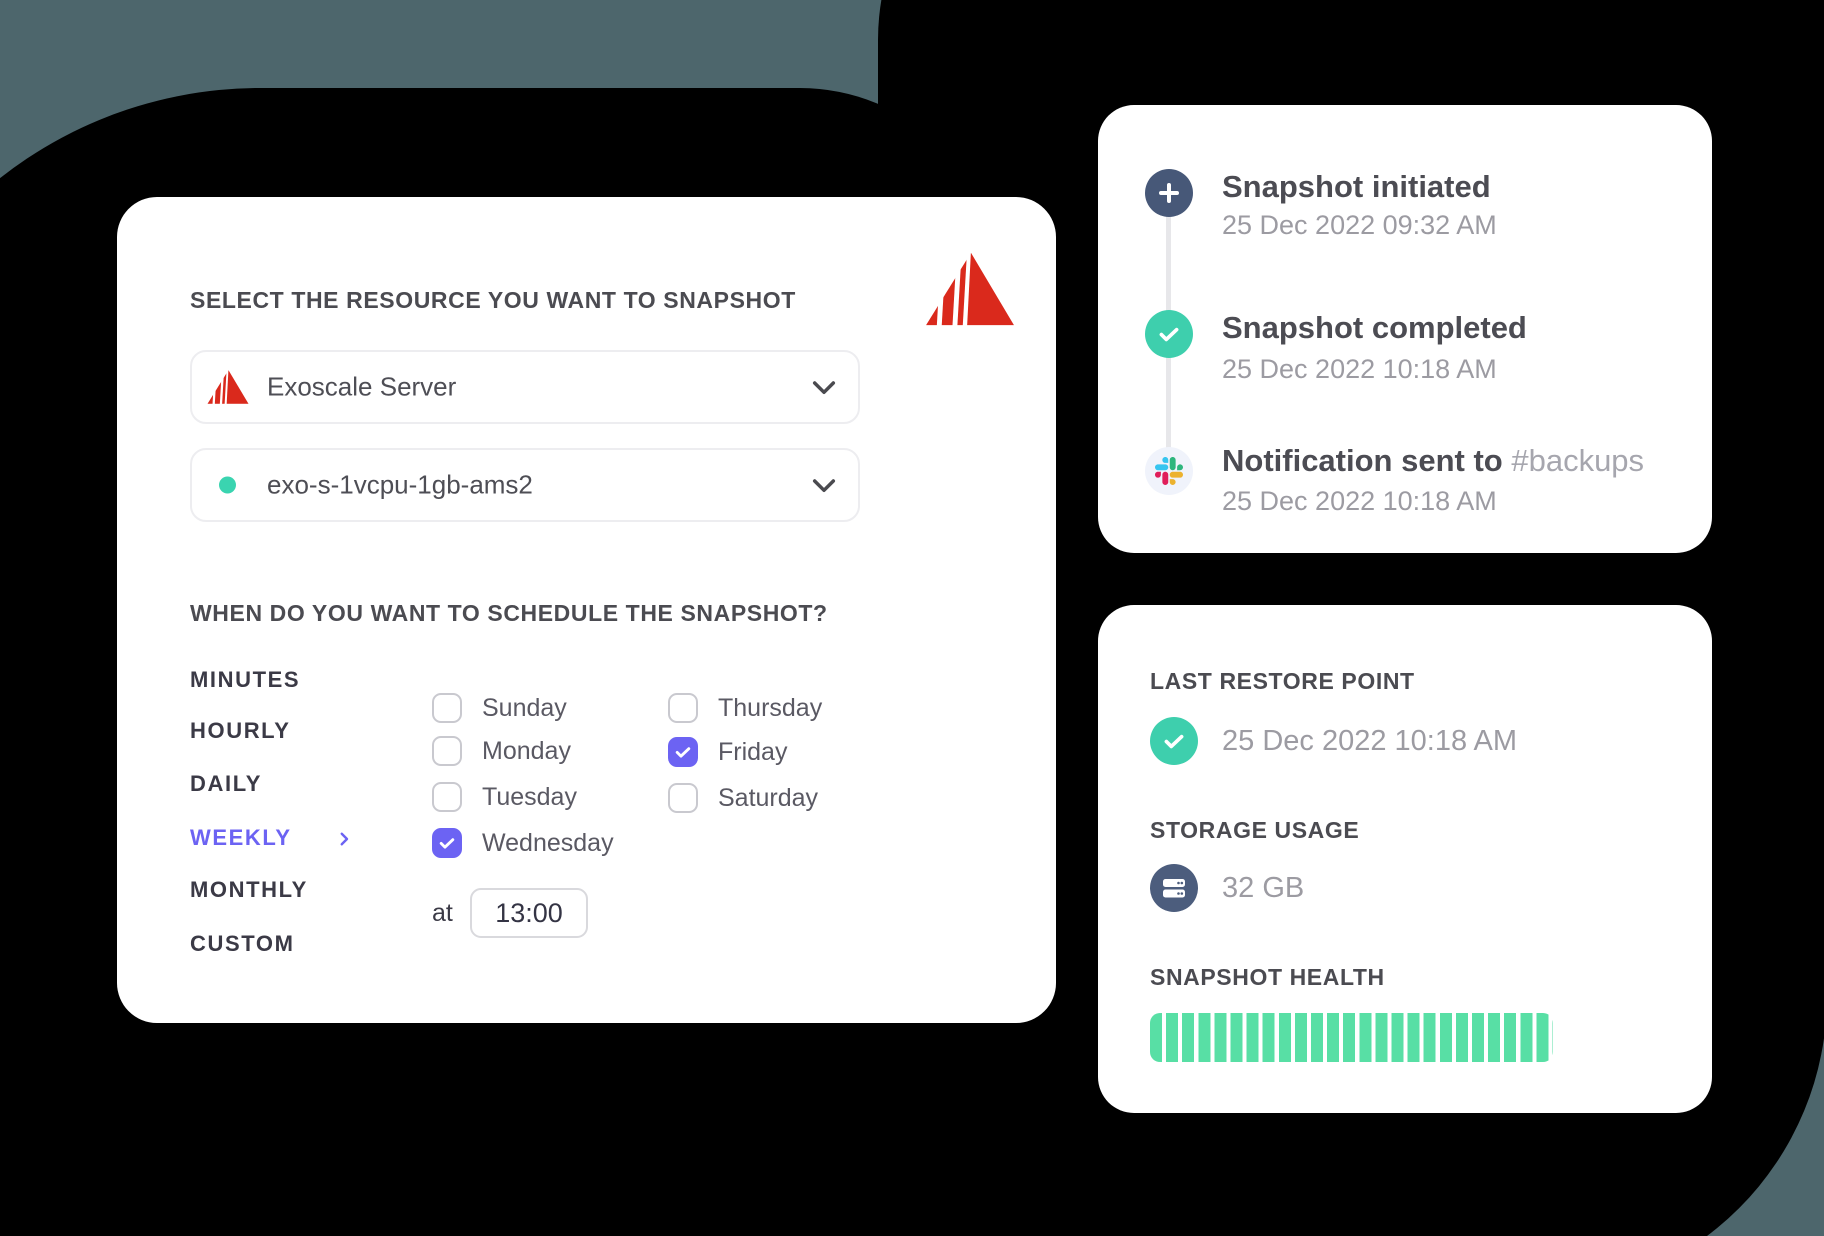 The height and width of the screenshot is (1236, 1824). What do you see at coordinates (226, 783) in the screenshot?
I see `frequency-option-daily: DAILY` at bounding box center [226, 783].